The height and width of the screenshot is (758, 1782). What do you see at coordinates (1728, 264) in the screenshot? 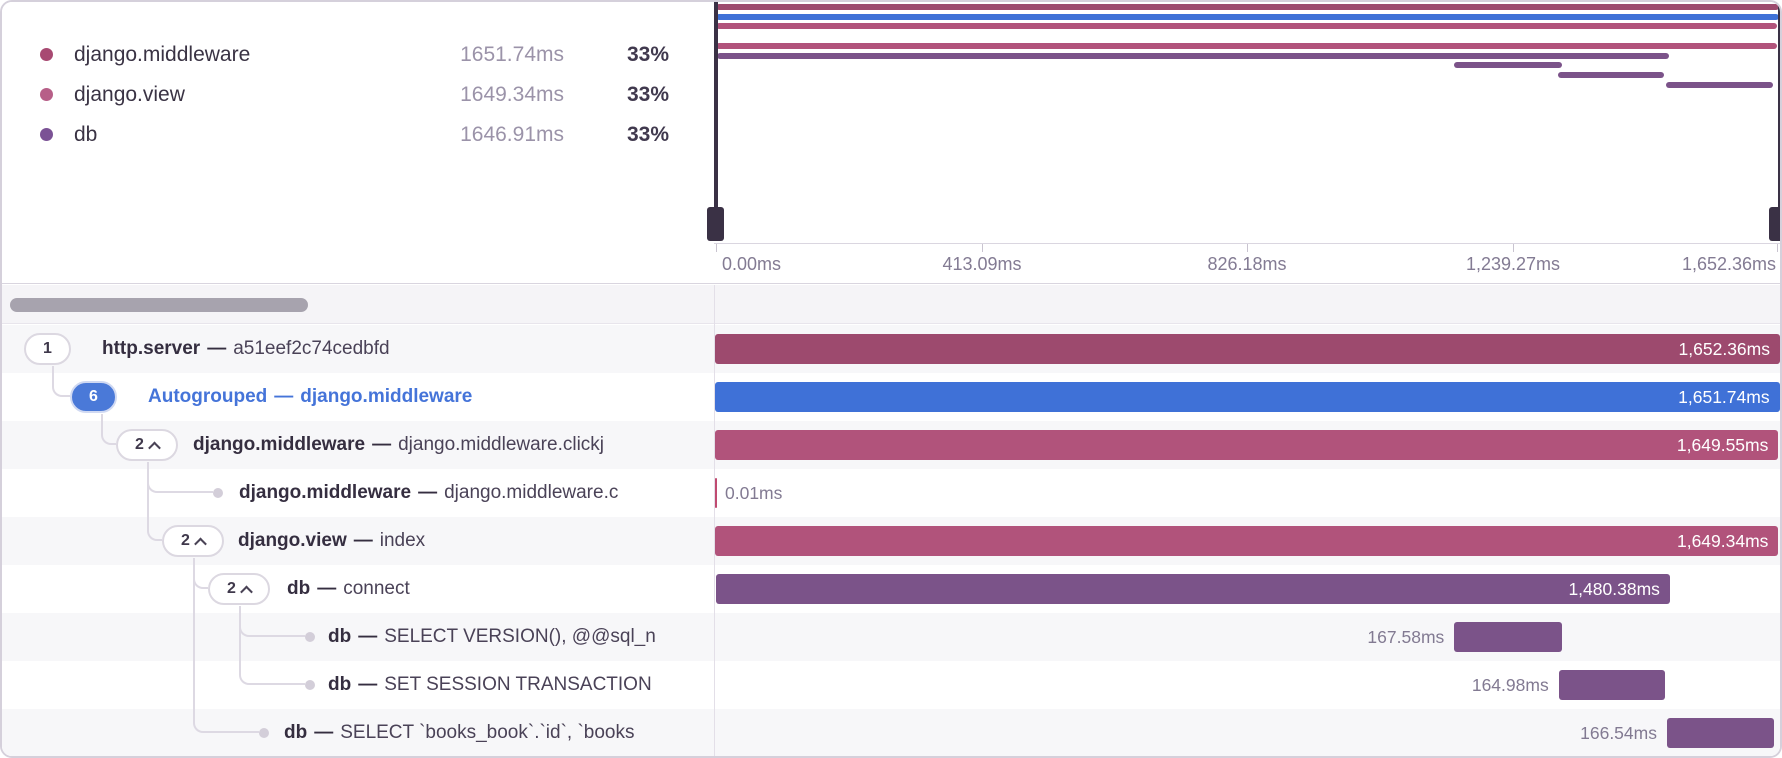
I see `axis-label: 1,652.36ms` at bounding box center [1728, 264].